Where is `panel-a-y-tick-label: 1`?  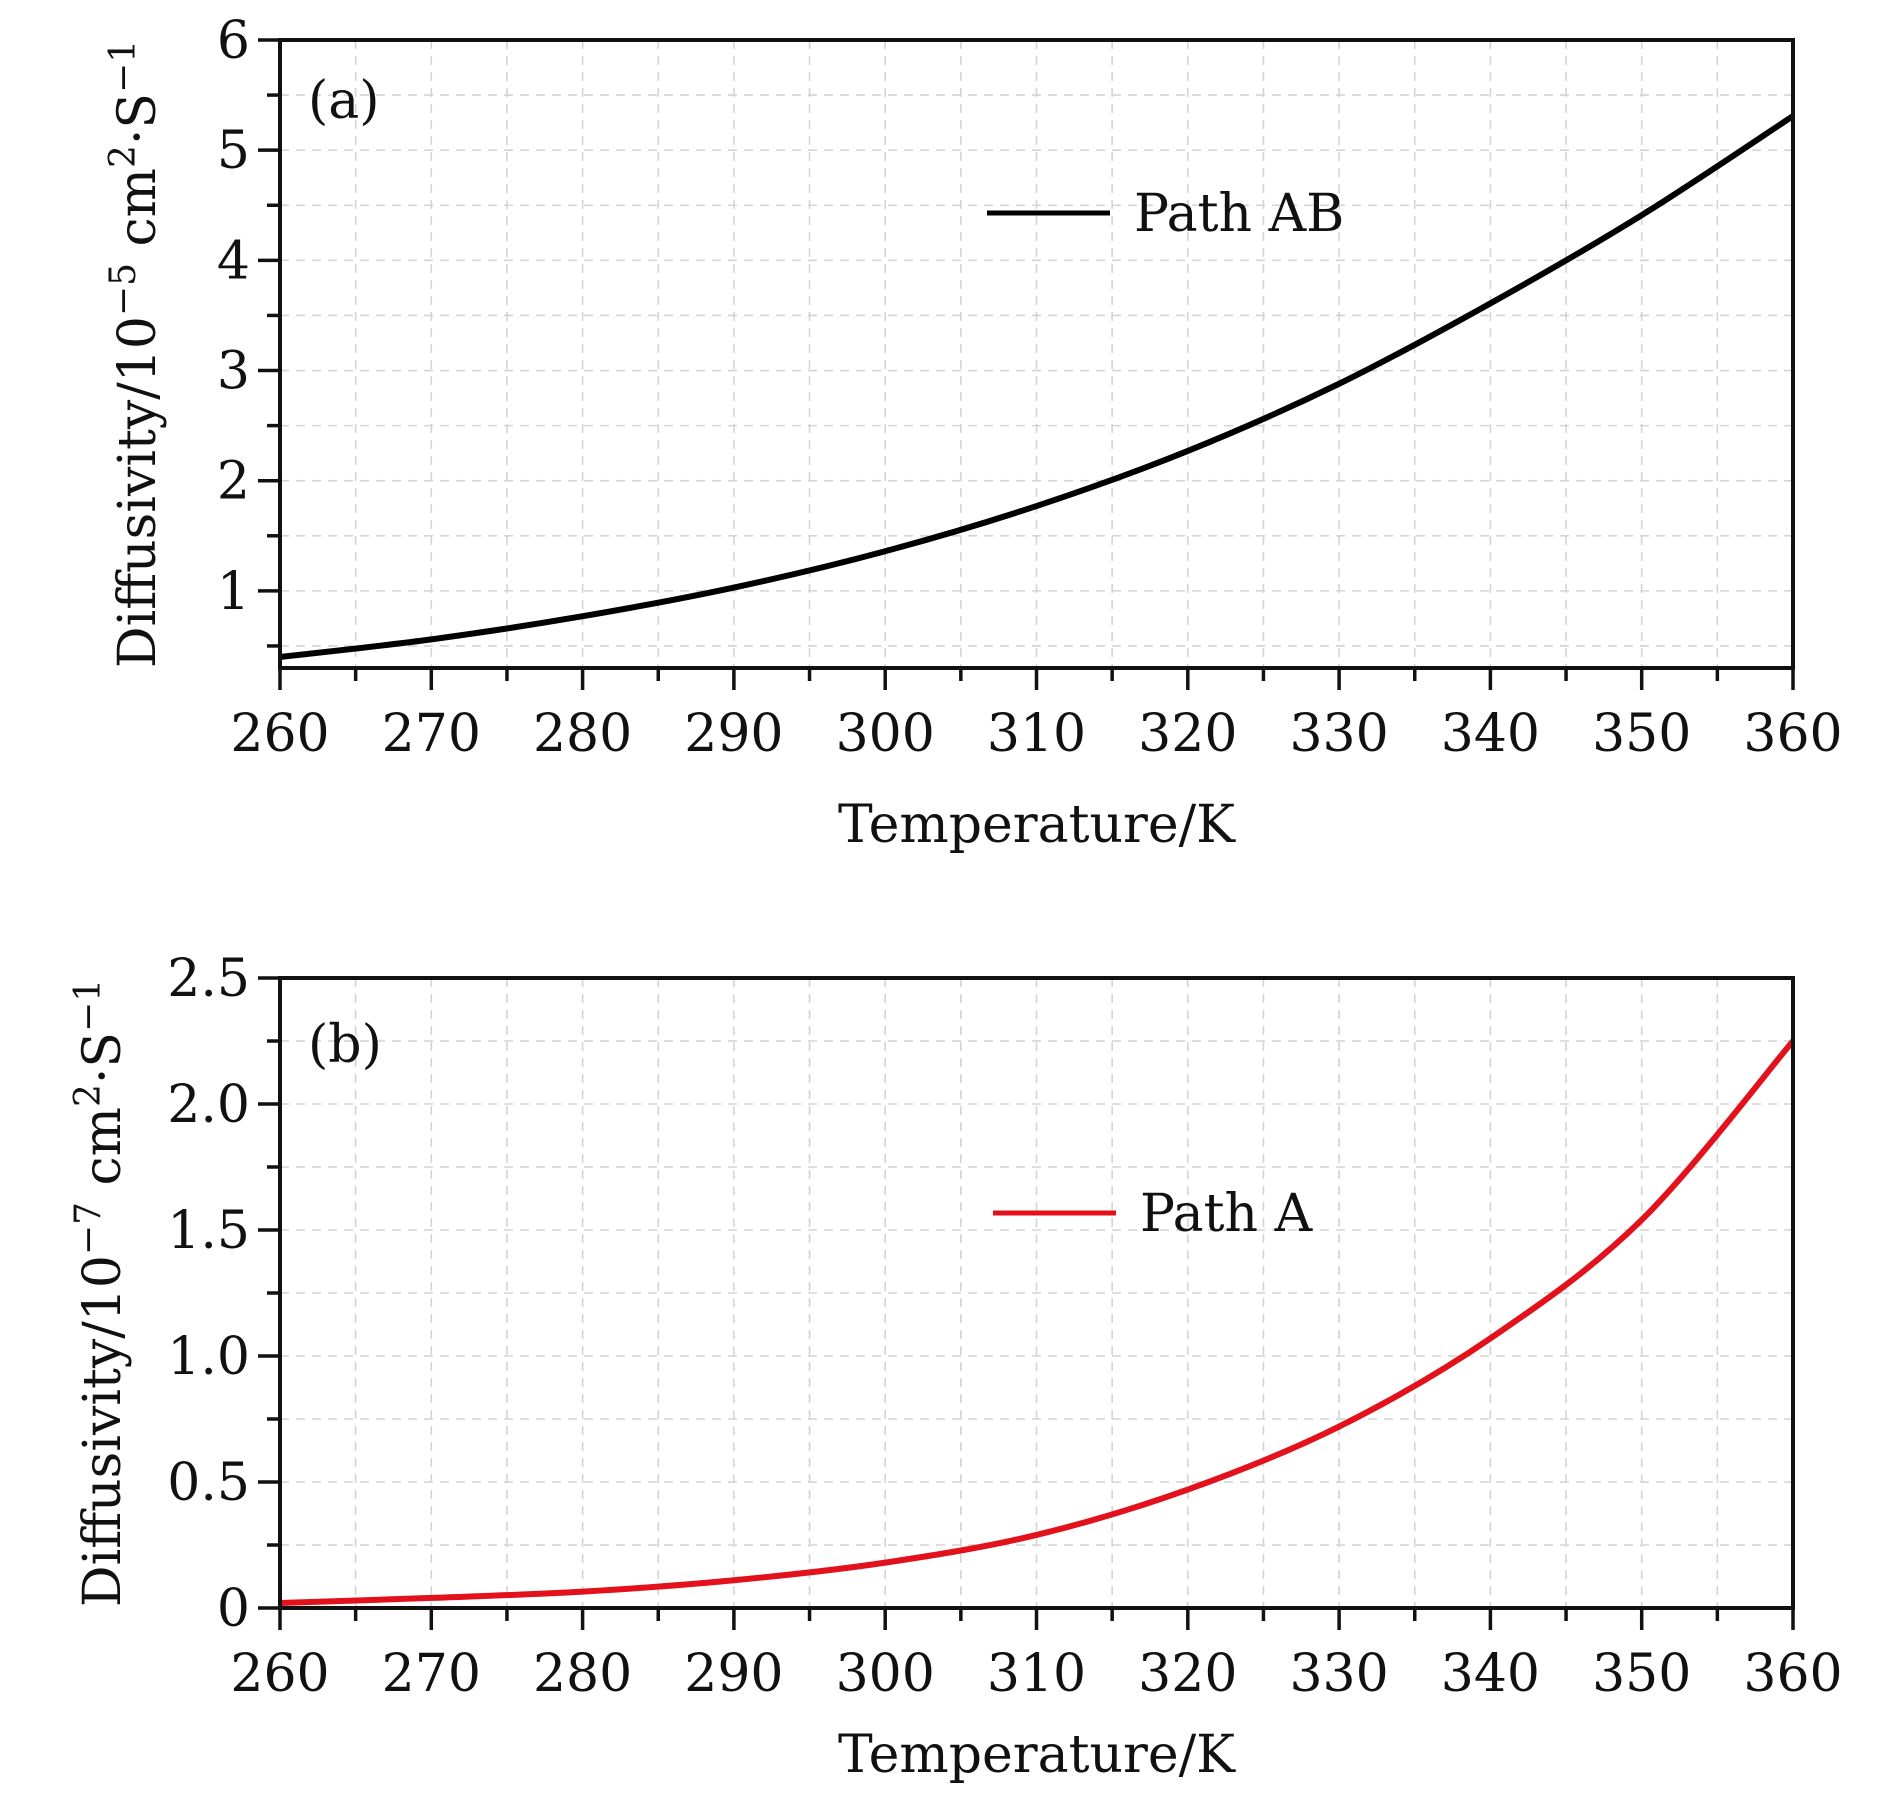
panel-a-y-tick-label: 1 is located at coordinates (233, 592).